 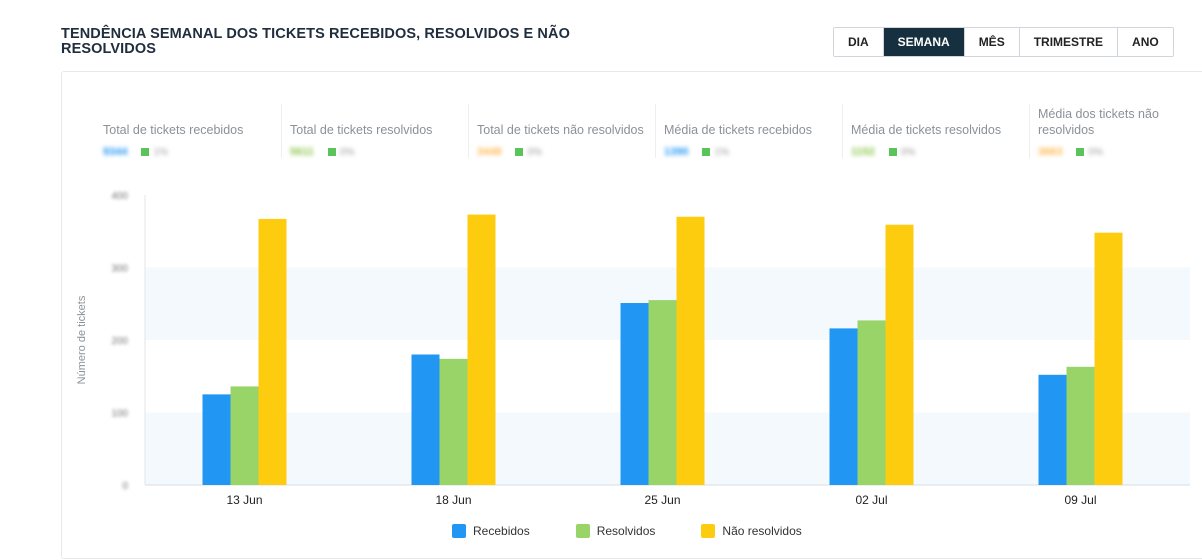 What do you see at coordinates (992, 42) in the screenshot?
I see `tab-mes: MÊS` at bounding box center [992, 42].